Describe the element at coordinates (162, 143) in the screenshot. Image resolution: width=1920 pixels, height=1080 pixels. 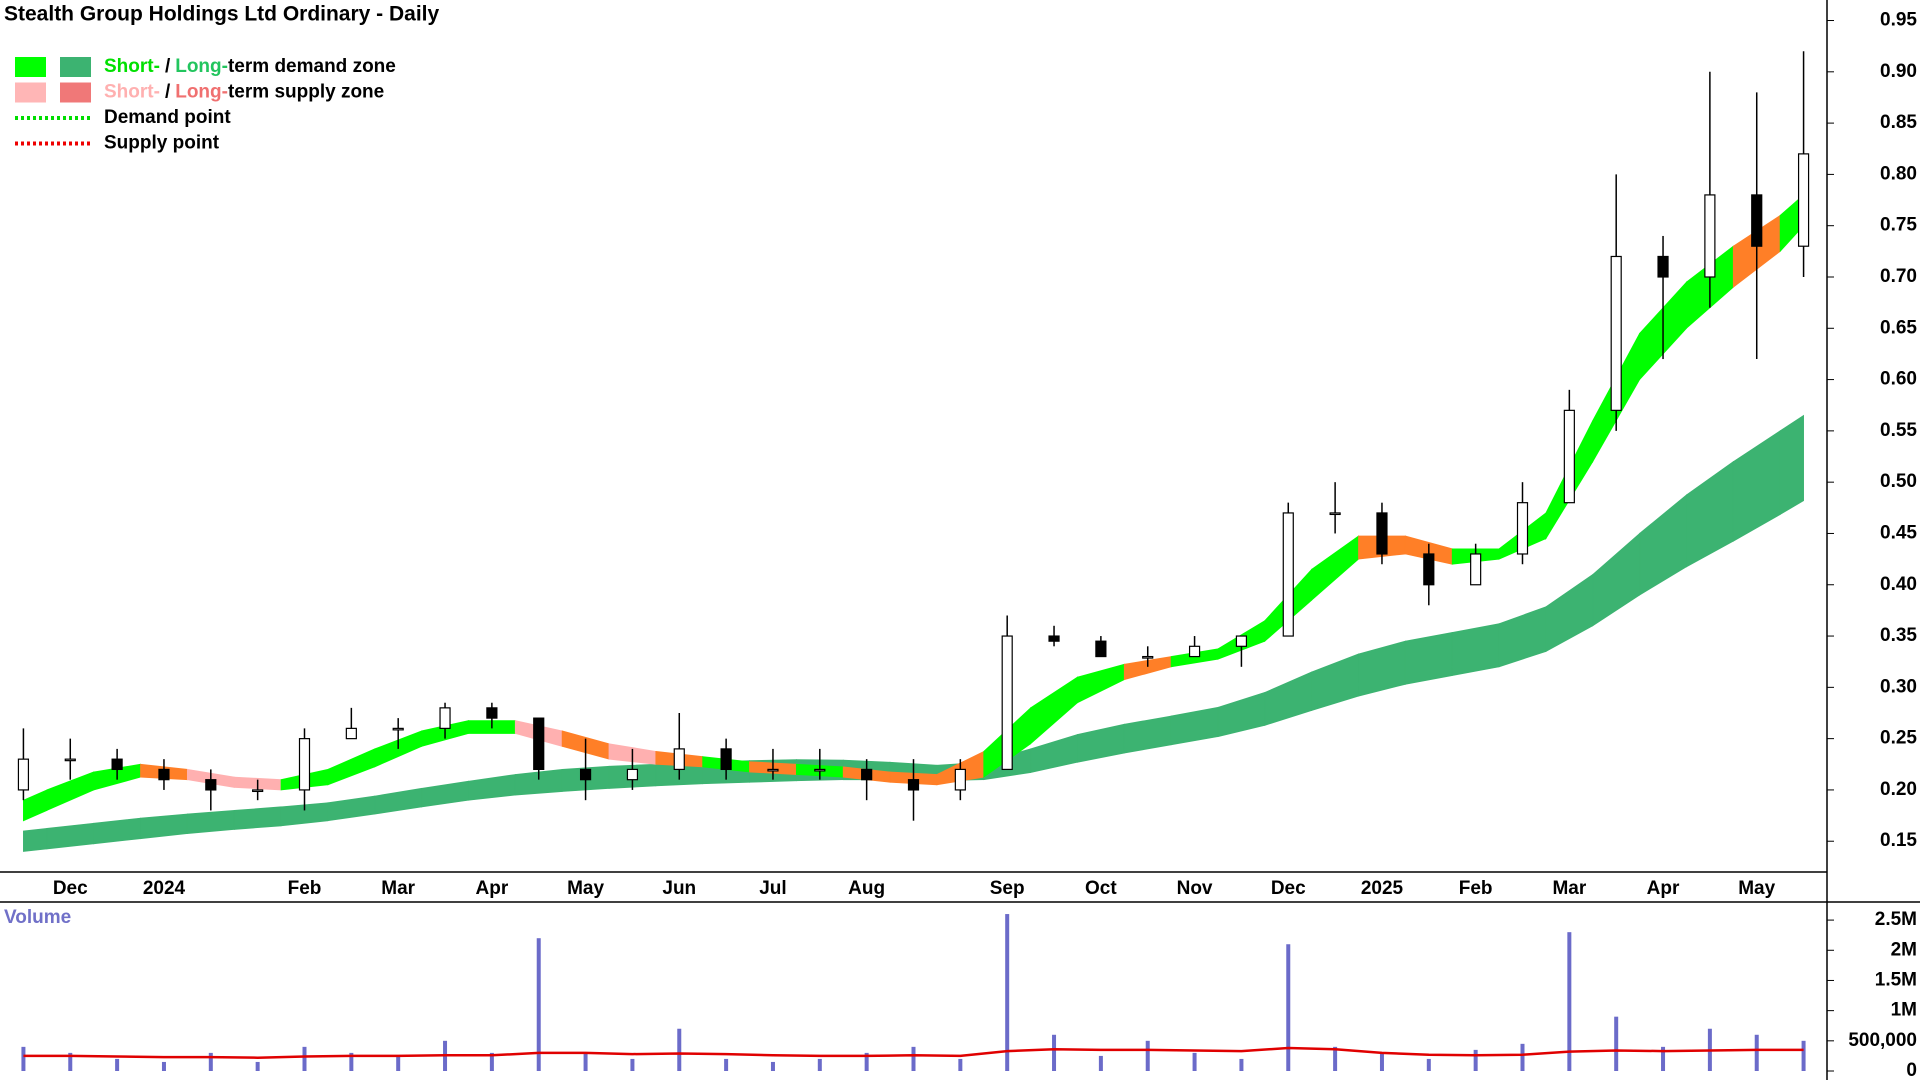
I see `legend-label: Supply point` at that location.